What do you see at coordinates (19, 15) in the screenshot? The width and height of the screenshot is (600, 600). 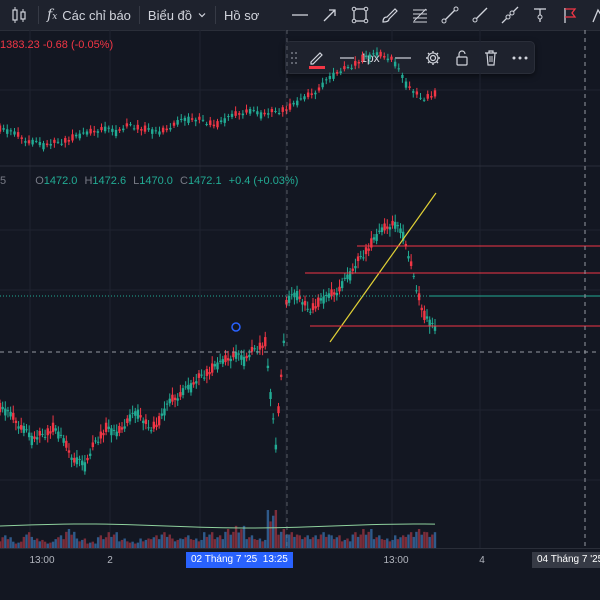 I see `bar-style-button` at bounding box center [19, 15].